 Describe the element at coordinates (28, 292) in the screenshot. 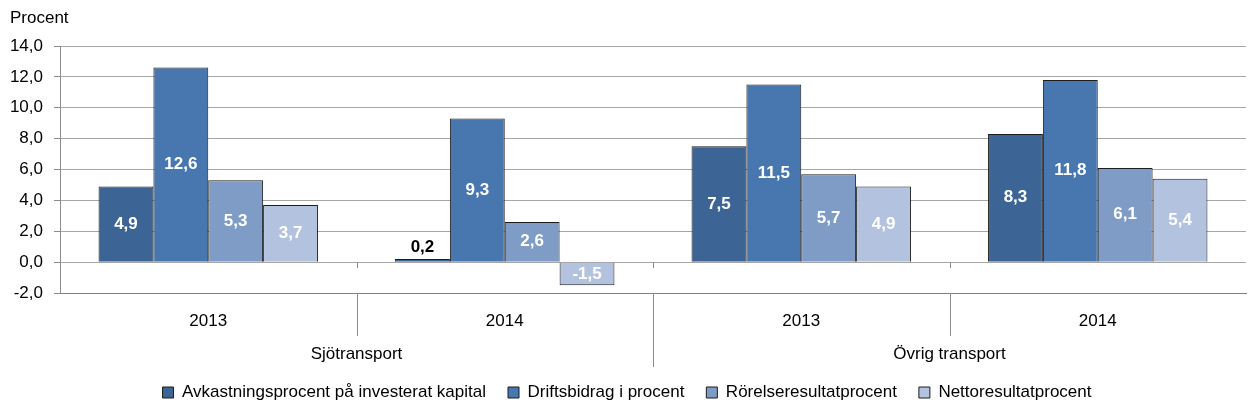

I see `y-tick-label: -2,0` at that location.